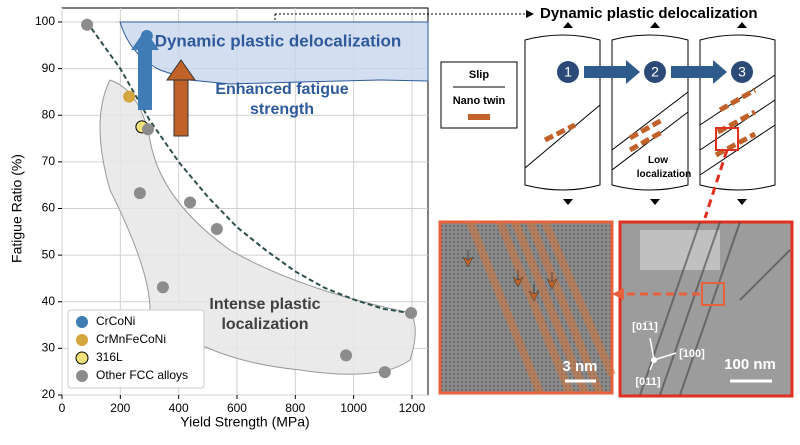 Image resolution: width=800 pixels, height=445 pixels. I want to click on annotation: strength, so click(282, 109).